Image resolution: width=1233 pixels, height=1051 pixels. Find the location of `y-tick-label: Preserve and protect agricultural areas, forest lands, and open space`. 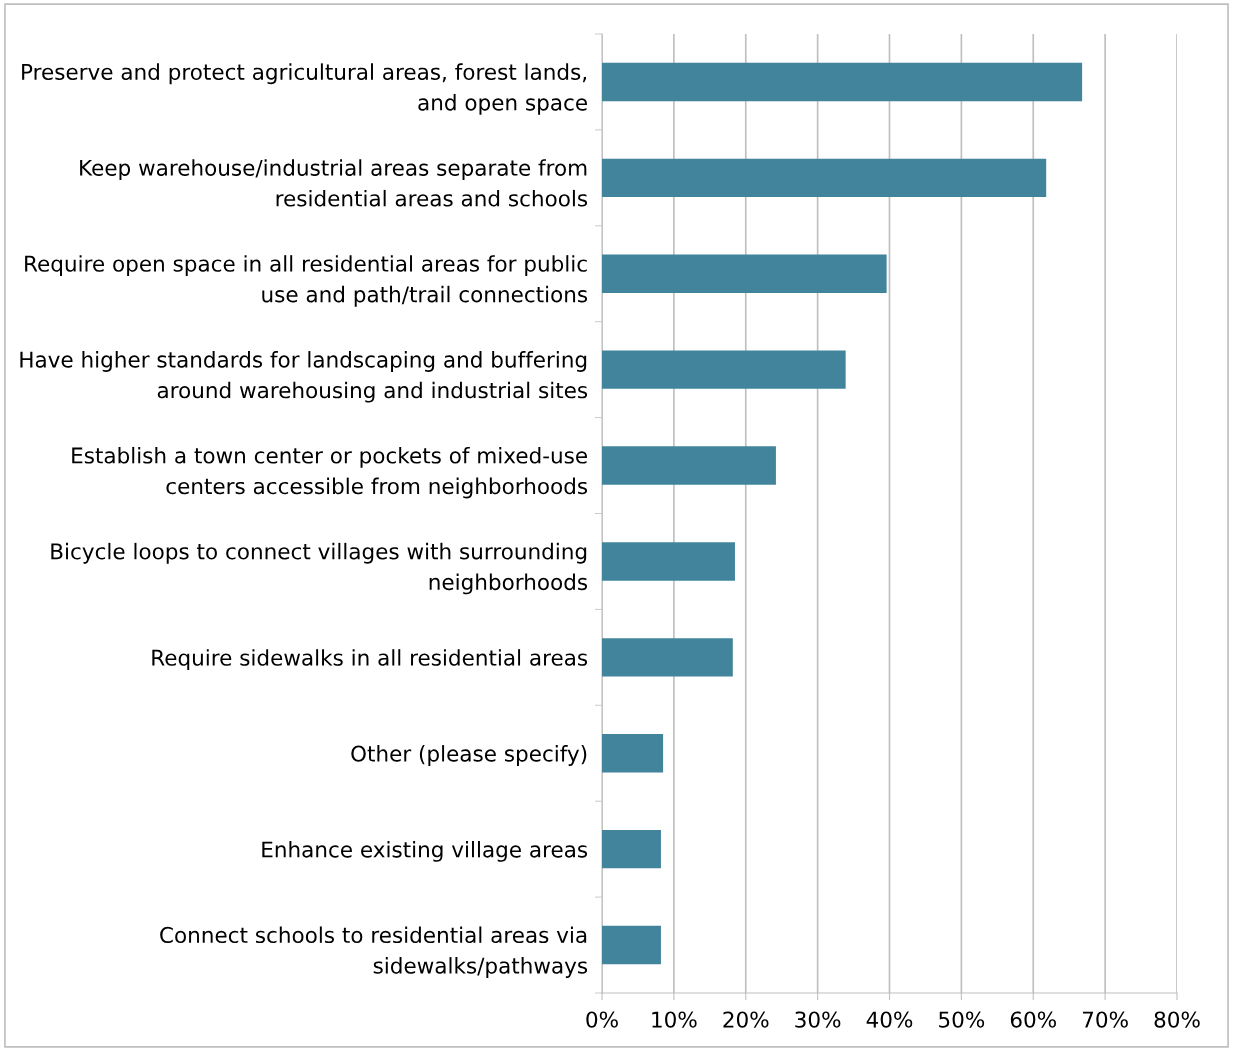

y-tick-label: Preserve and protect agricultural areas, forest lands, and open space is located at coordinates (304, 89).